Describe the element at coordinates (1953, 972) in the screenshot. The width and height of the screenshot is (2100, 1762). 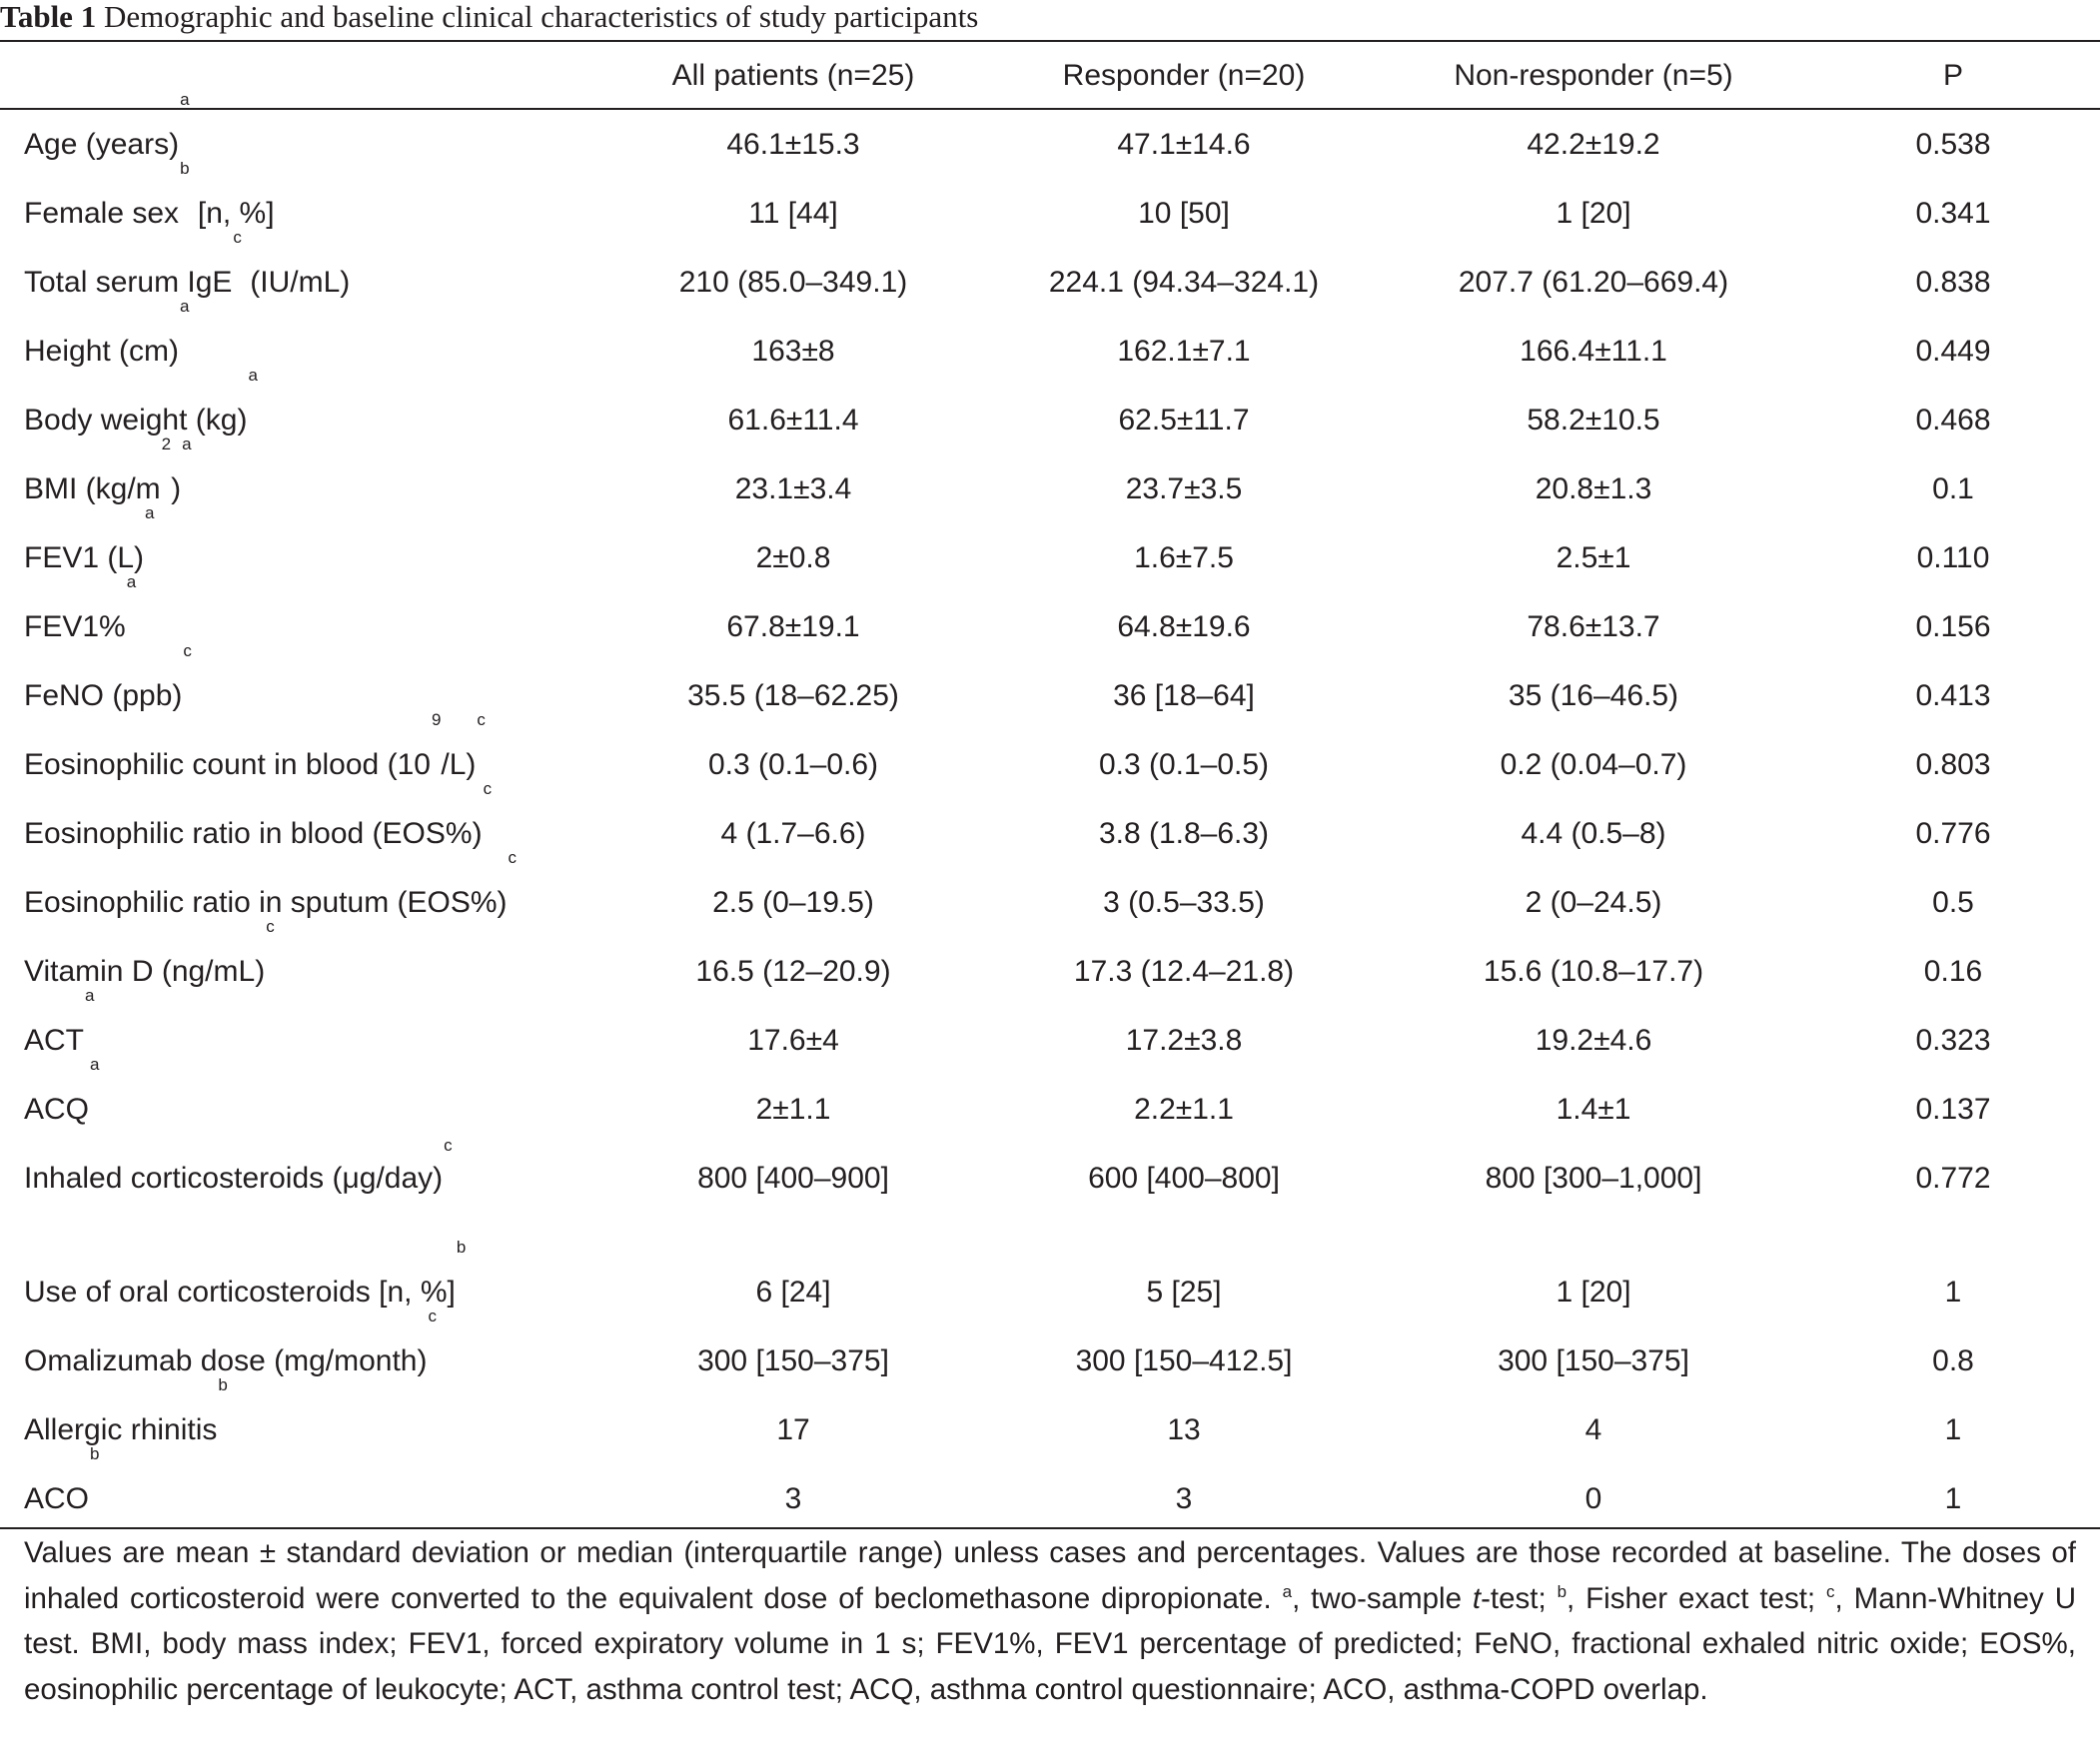
I see `value-p: 0.16` at that location.